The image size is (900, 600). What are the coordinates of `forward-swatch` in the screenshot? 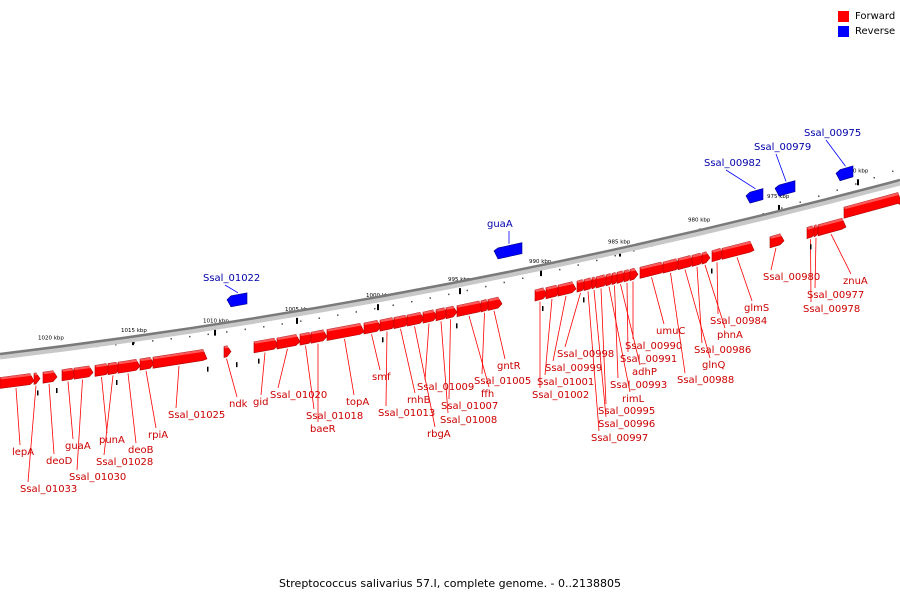 It's located at (843, 16).